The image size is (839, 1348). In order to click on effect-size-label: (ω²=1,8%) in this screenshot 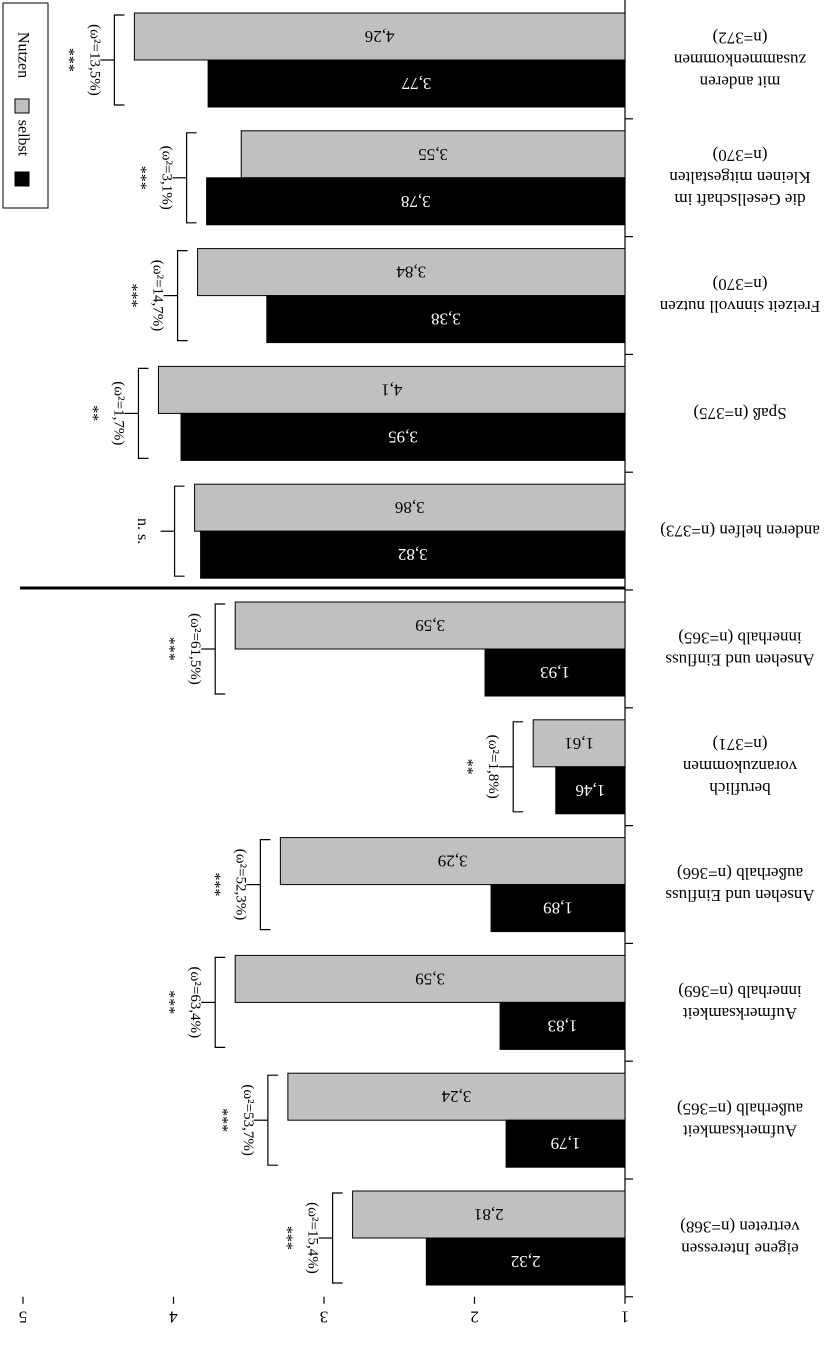, I will do `click(493, 767)`.